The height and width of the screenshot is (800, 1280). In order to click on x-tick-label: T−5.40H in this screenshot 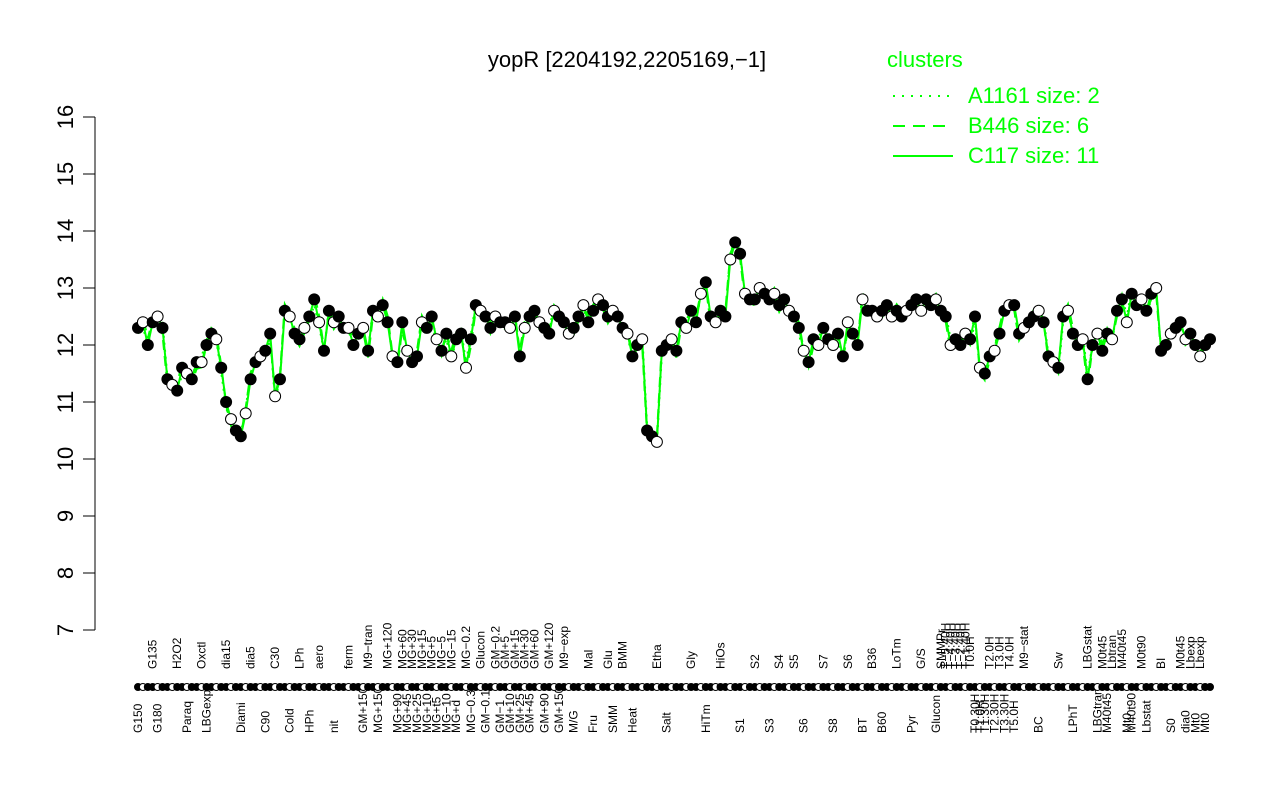, I will do `click(946, 646)`.